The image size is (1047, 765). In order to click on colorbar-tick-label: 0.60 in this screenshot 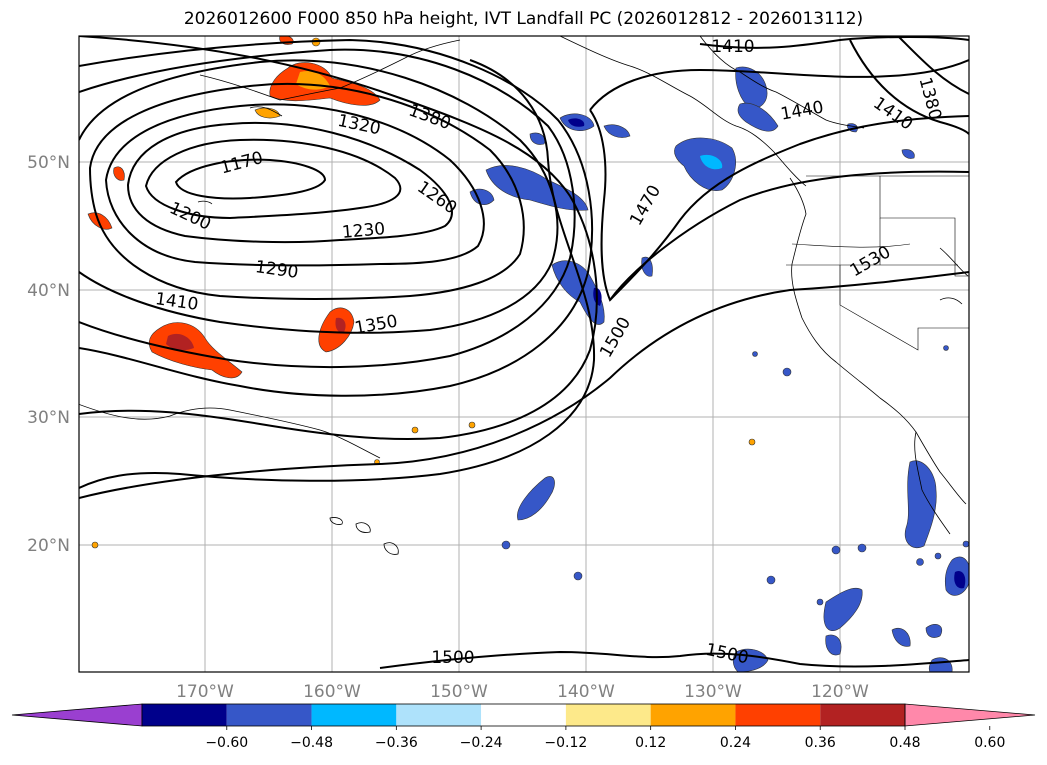, I will do `click(989, 743)`.